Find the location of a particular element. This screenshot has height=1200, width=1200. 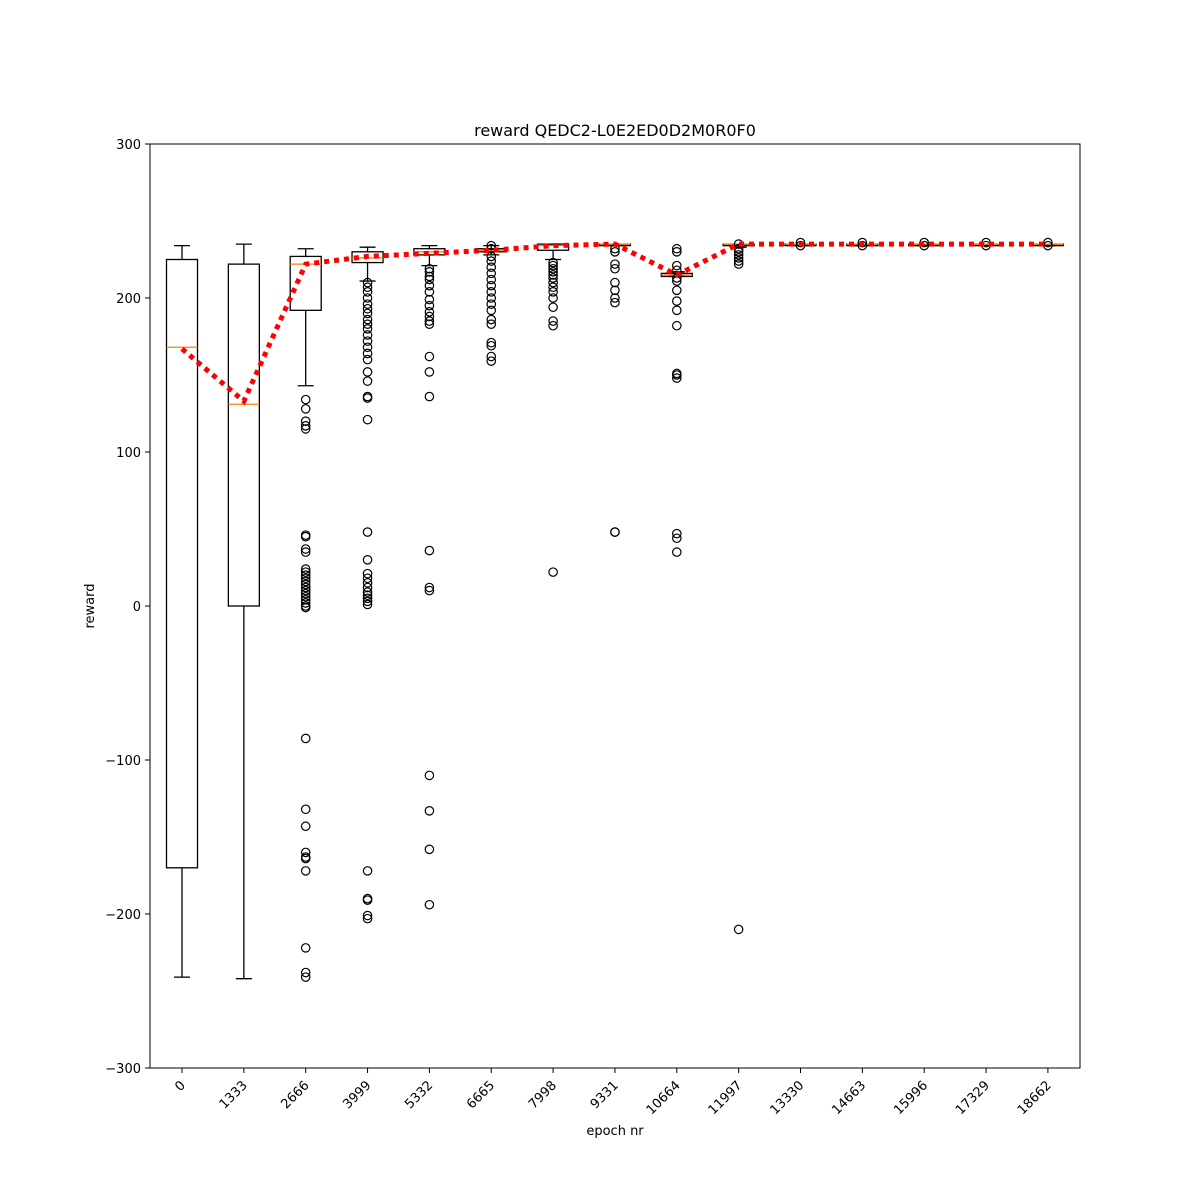

y-tick-label: −300 is located at coordinates (123, 1069).